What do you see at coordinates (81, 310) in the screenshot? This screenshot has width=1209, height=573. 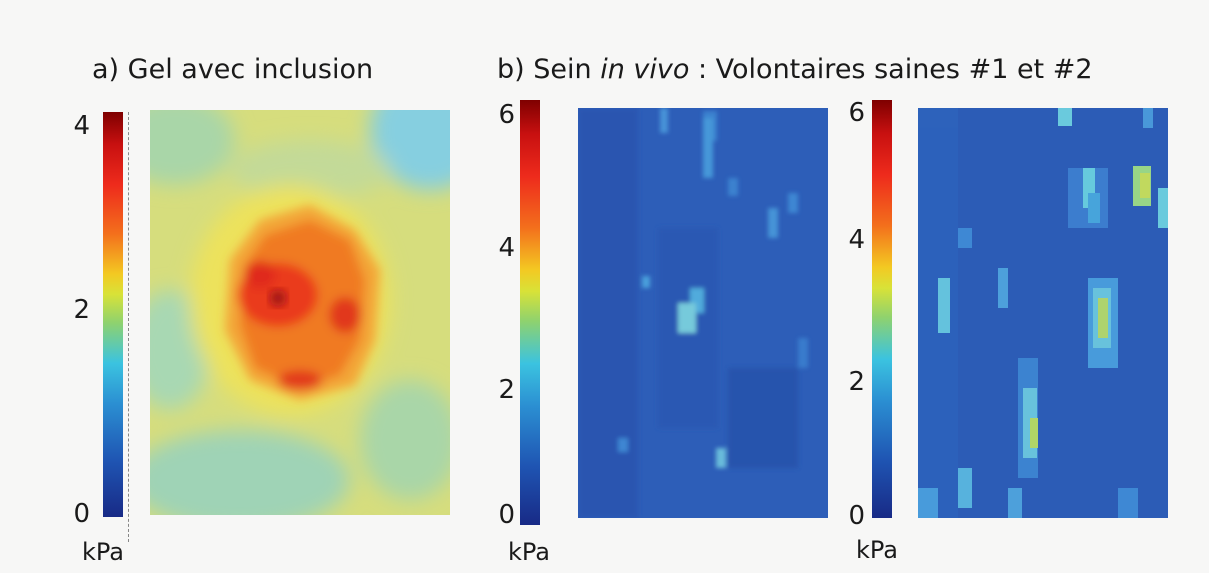 I see `colorbar-a-tick-2: 2` at bounding box center [81, 310].